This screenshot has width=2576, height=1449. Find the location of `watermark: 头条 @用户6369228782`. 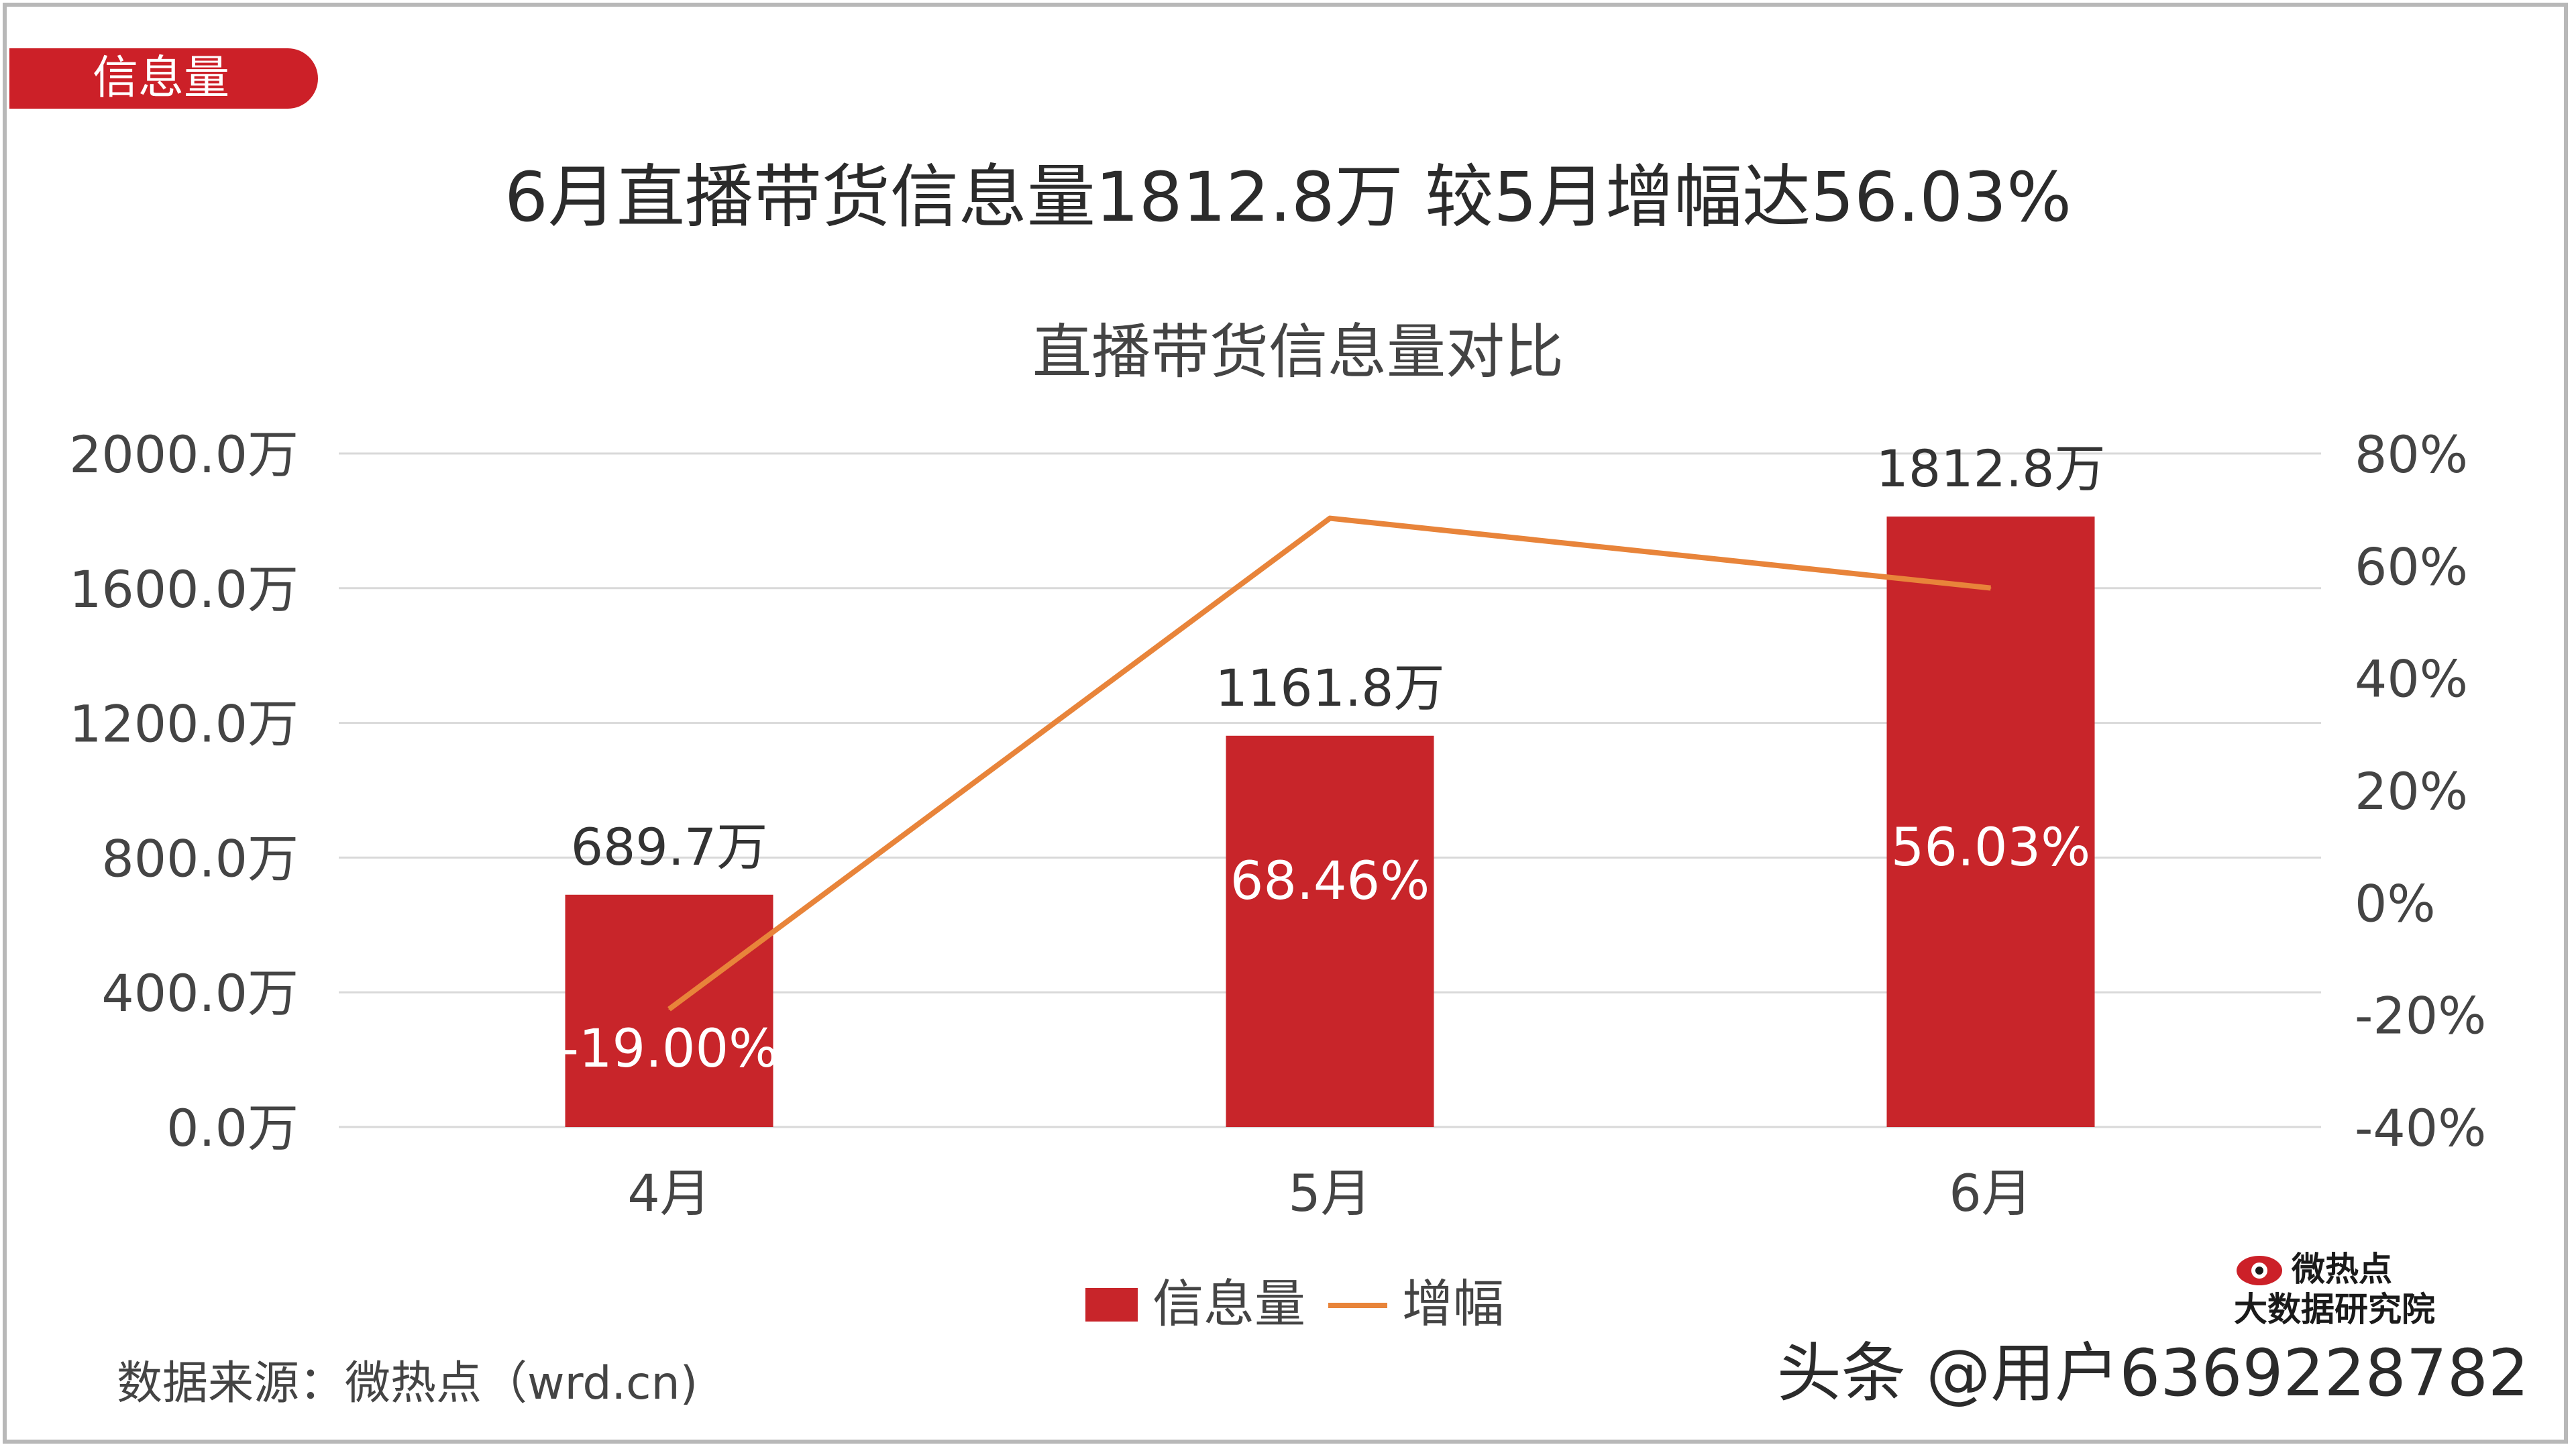

watermark: 头条 @用户6369228782 is located at coordinates (2152, 1373).